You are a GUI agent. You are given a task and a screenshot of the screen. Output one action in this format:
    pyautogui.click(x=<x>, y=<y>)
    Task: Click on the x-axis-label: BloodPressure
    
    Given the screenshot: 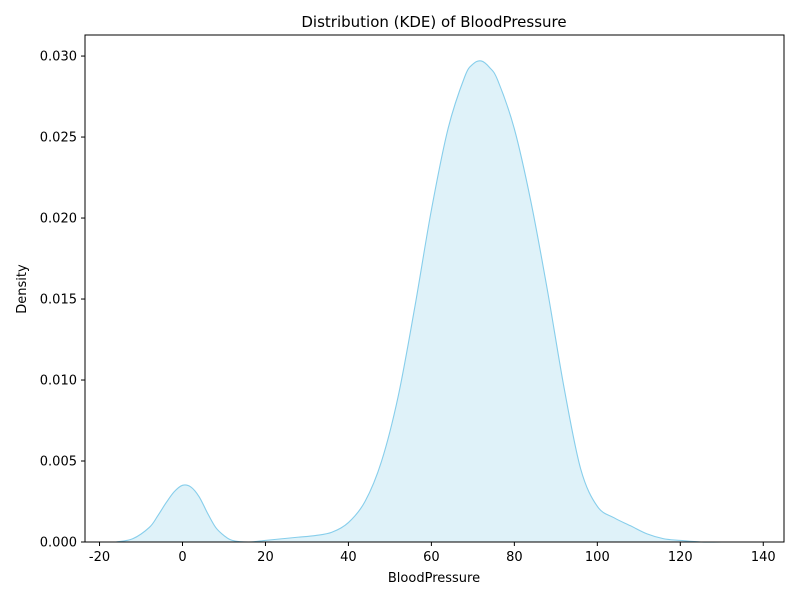 What is the action you would take?
    pyautogui.click(x=434, y=578)
    